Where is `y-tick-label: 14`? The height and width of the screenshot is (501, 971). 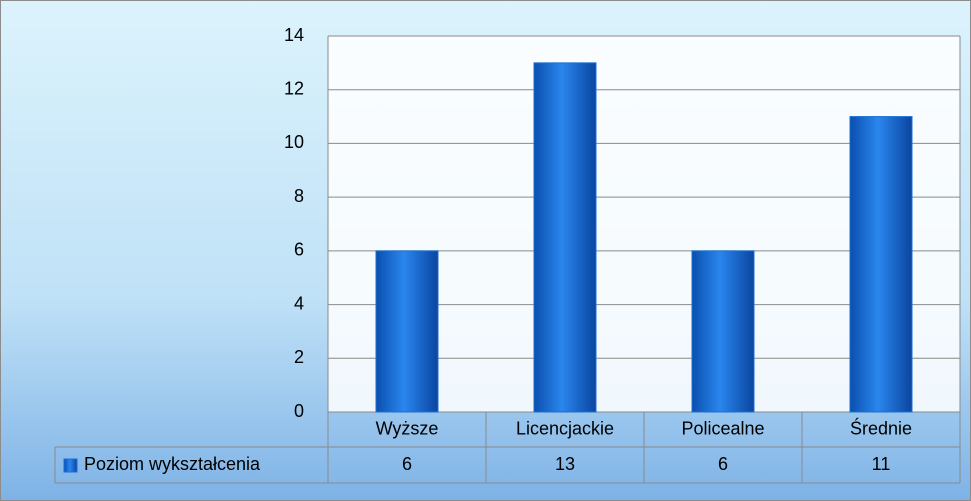
y-tick-label: 14 is located at coordinates (294, 35).